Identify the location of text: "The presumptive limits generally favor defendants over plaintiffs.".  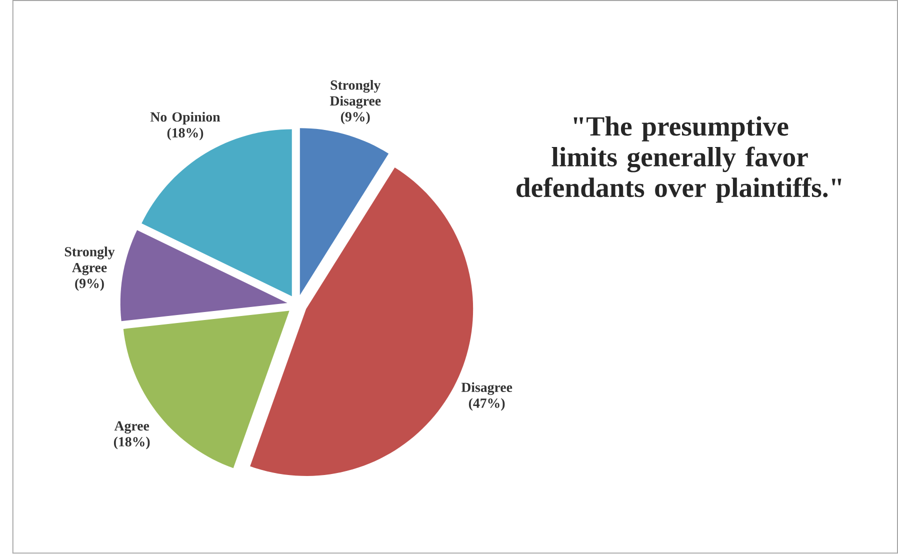
(679, 159).